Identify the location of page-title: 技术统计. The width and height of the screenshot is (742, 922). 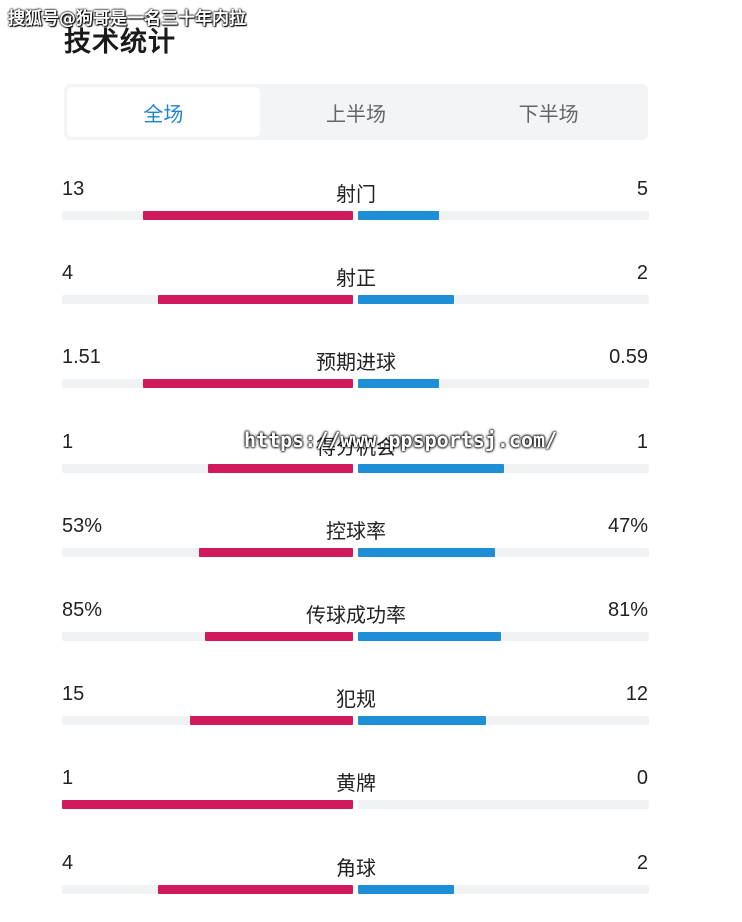
(120, 42).